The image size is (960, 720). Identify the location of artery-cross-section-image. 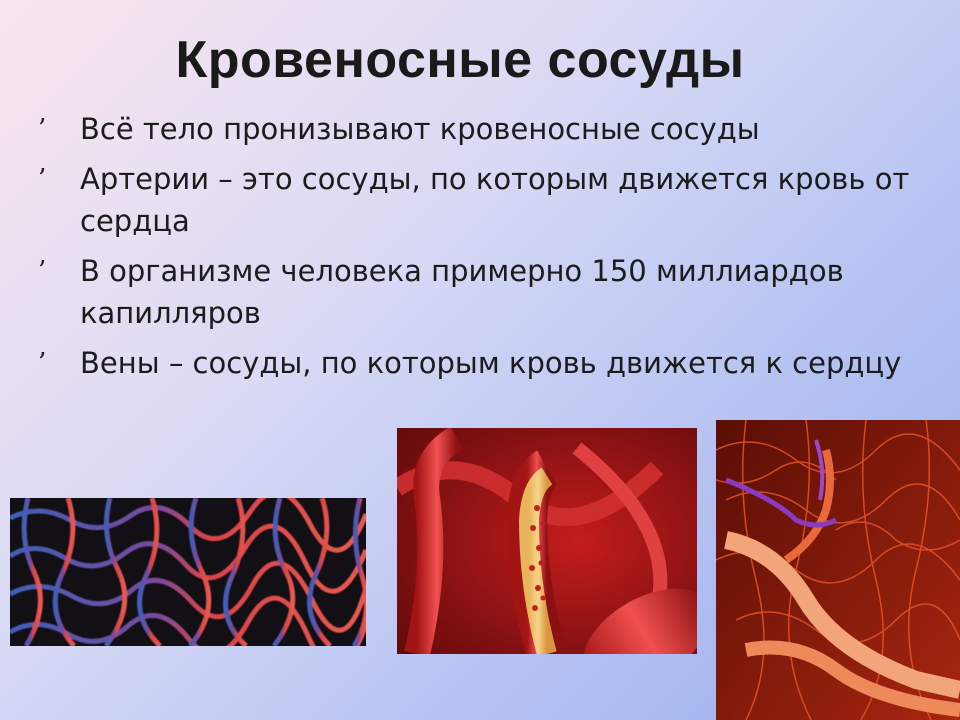
(547, 541).